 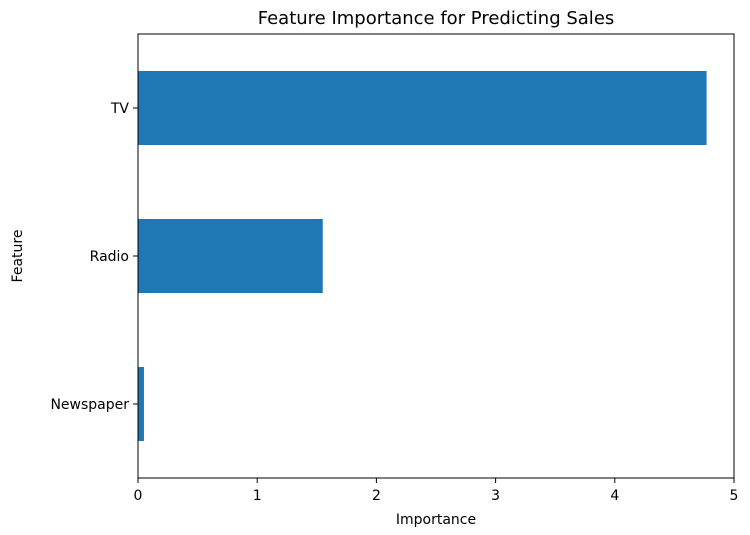 I want to click on bar-radio, so click(x=230, y=256).